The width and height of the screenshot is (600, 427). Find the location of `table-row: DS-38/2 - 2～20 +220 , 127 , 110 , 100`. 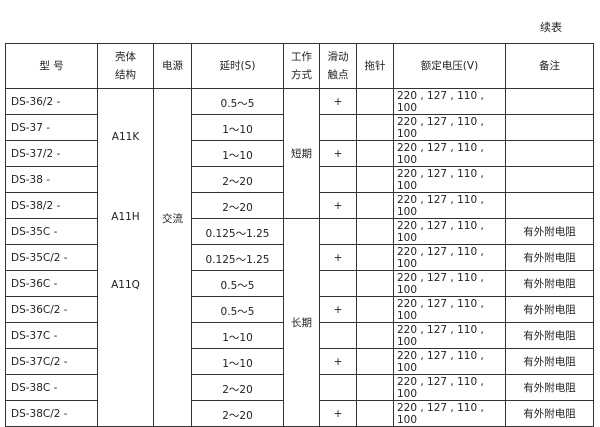

table-row: DS-38/2 - 2～20 +220 , 127 , 110 , 100 is located at coordinates (299, 205).